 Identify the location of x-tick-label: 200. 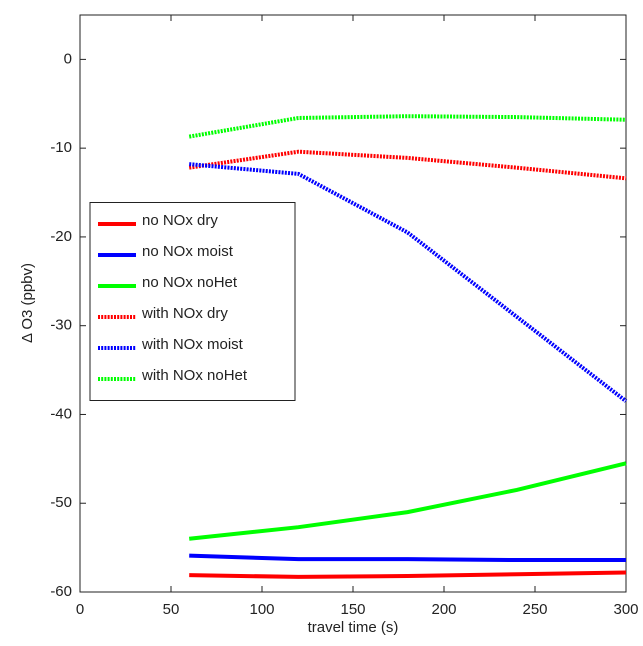
(443, 609).